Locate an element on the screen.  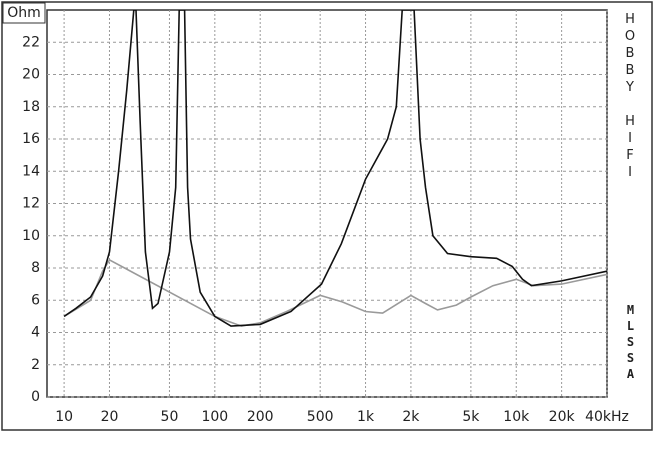
x-tick-label: 2k is located at coordinates (411, 417).